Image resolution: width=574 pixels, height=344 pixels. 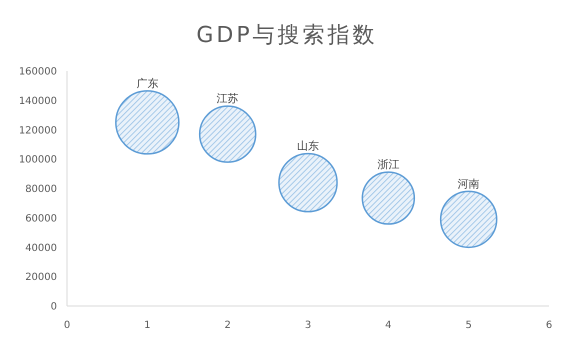 What do you see at coordinates (308, 325) in the screenshot?
I see `x-tick-label: 3` at bounding box center [308, 325].